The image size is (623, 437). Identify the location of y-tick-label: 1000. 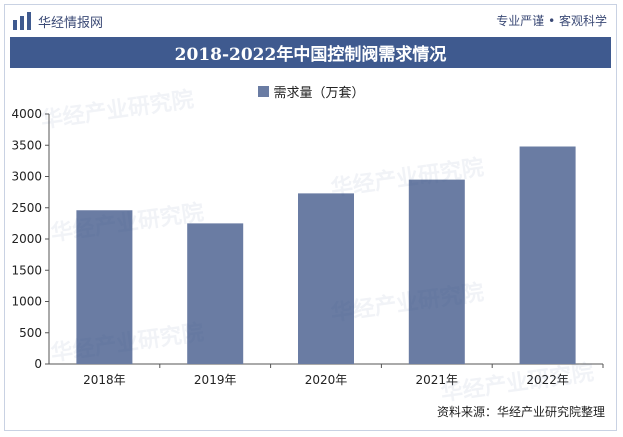
(26, 302).